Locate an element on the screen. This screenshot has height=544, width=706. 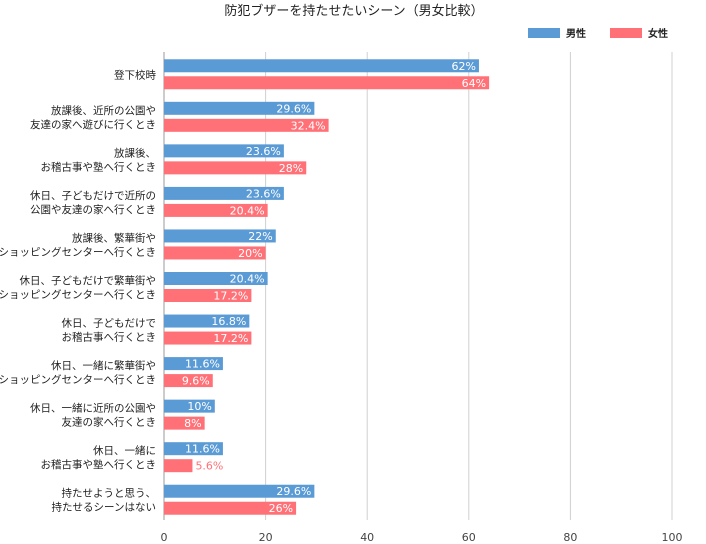
legend-label: 男性 is located at coordinates (576, 33).